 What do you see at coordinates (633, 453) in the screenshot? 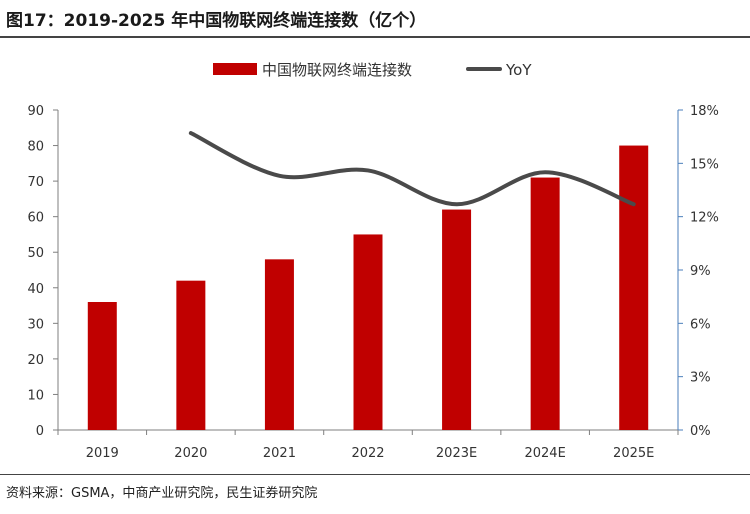
I see `x-tick-label: 2025E` at bounding box center [633, 453].